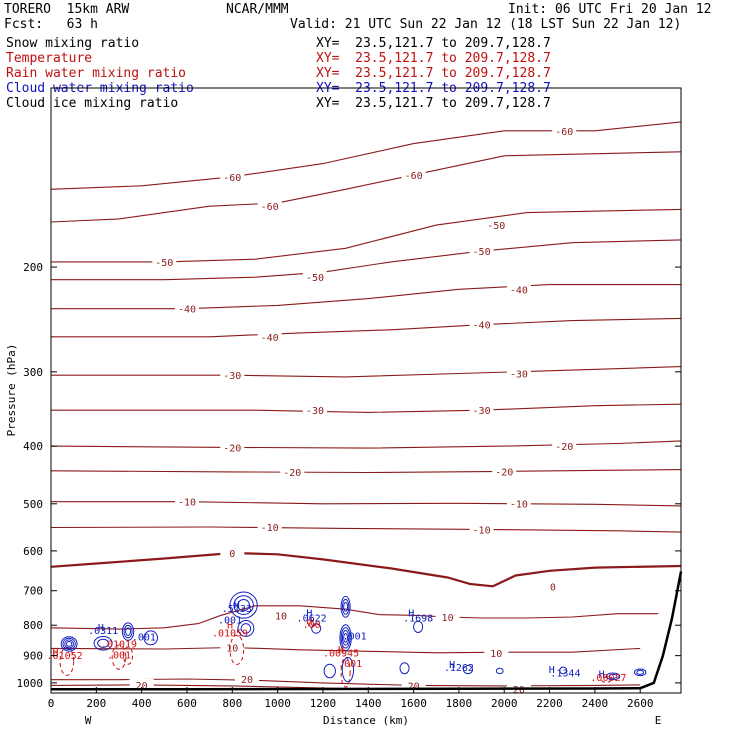 Image resolution: width=740 pixels, height=740 pixels. I want to click on field-xy-snow: XY= 23.5,121.7 to 209.7,128.7, so click(433, 43).